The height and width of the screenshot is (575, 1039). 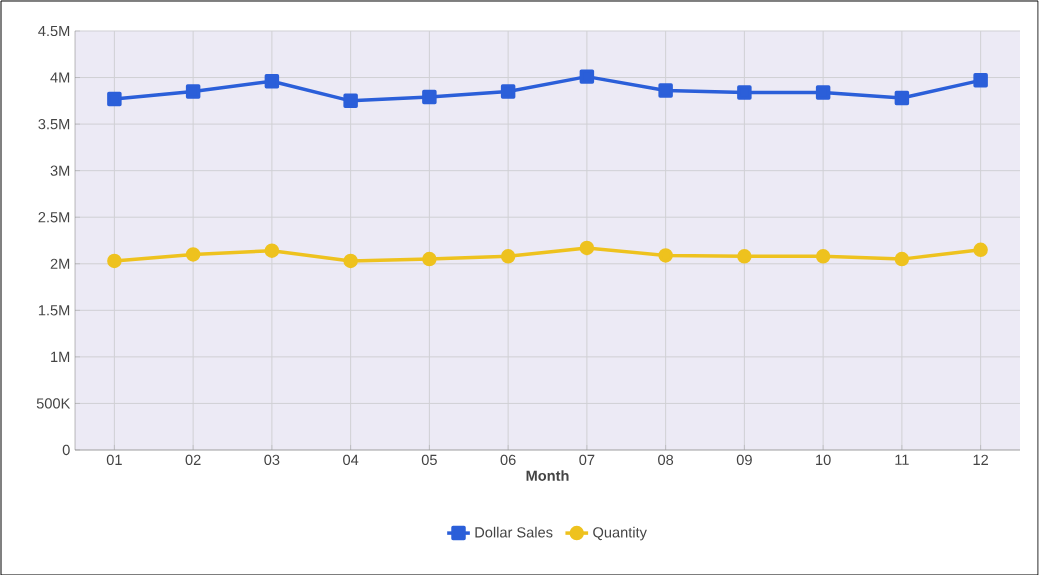 What do you see at coordinates (66, 449) in the screenshot?
I see `y-tick-label: 0` at bounding box center [66, 449].